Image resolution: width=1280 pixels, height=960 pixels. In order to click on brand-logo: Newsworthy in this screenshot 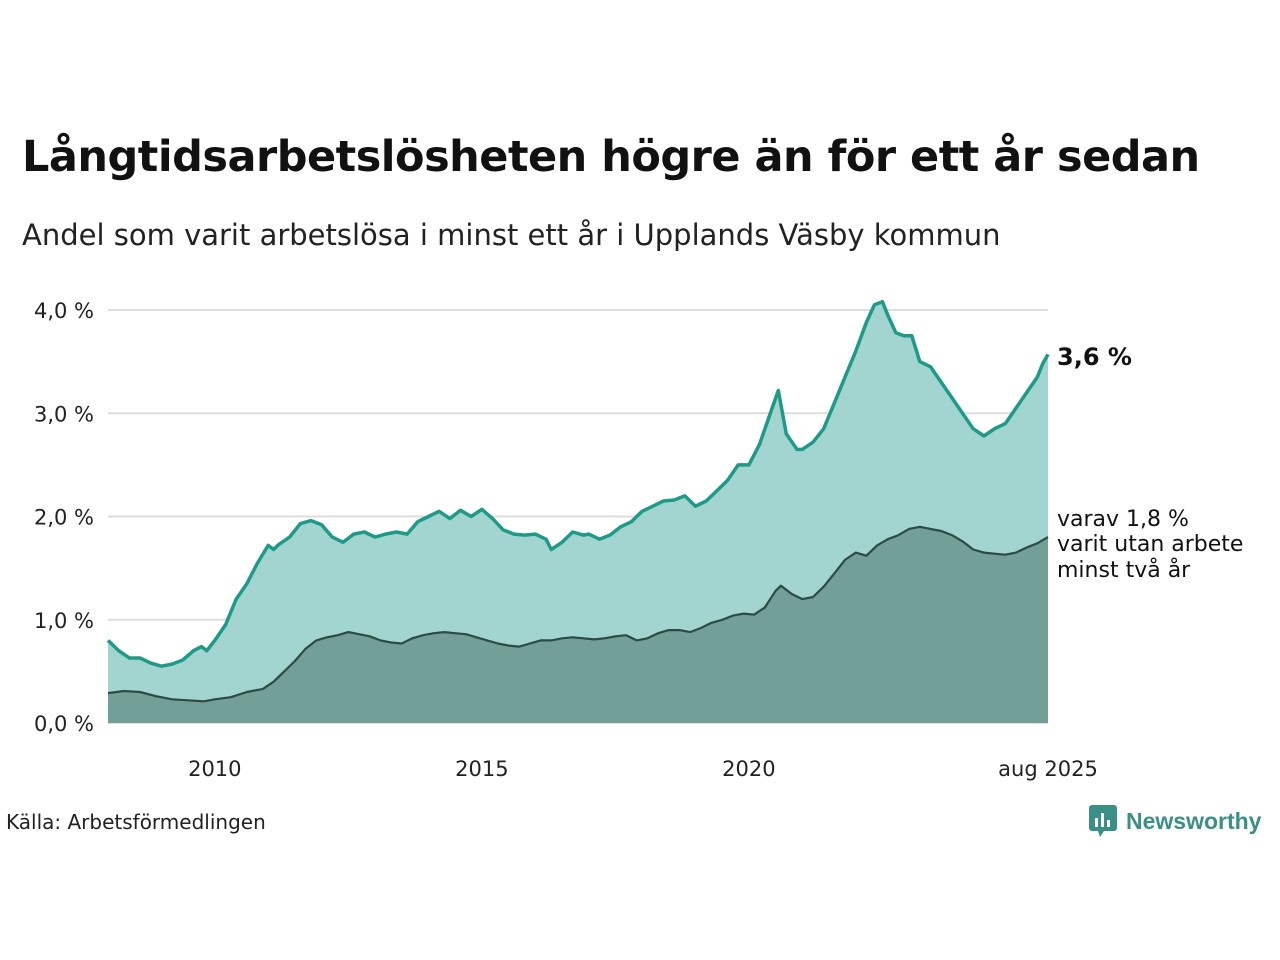, I will do `click(1174, 821)`.